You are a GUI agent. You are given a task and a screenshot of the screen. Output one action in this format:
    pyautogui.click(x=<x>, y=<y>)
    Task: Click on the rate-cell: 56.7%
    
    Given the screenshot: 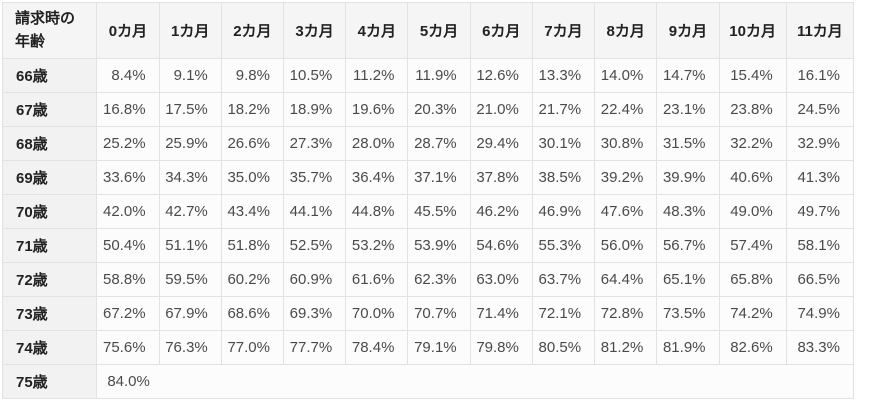 What is the action you would take?
    pyautogui.click(x=688, y=245)
    